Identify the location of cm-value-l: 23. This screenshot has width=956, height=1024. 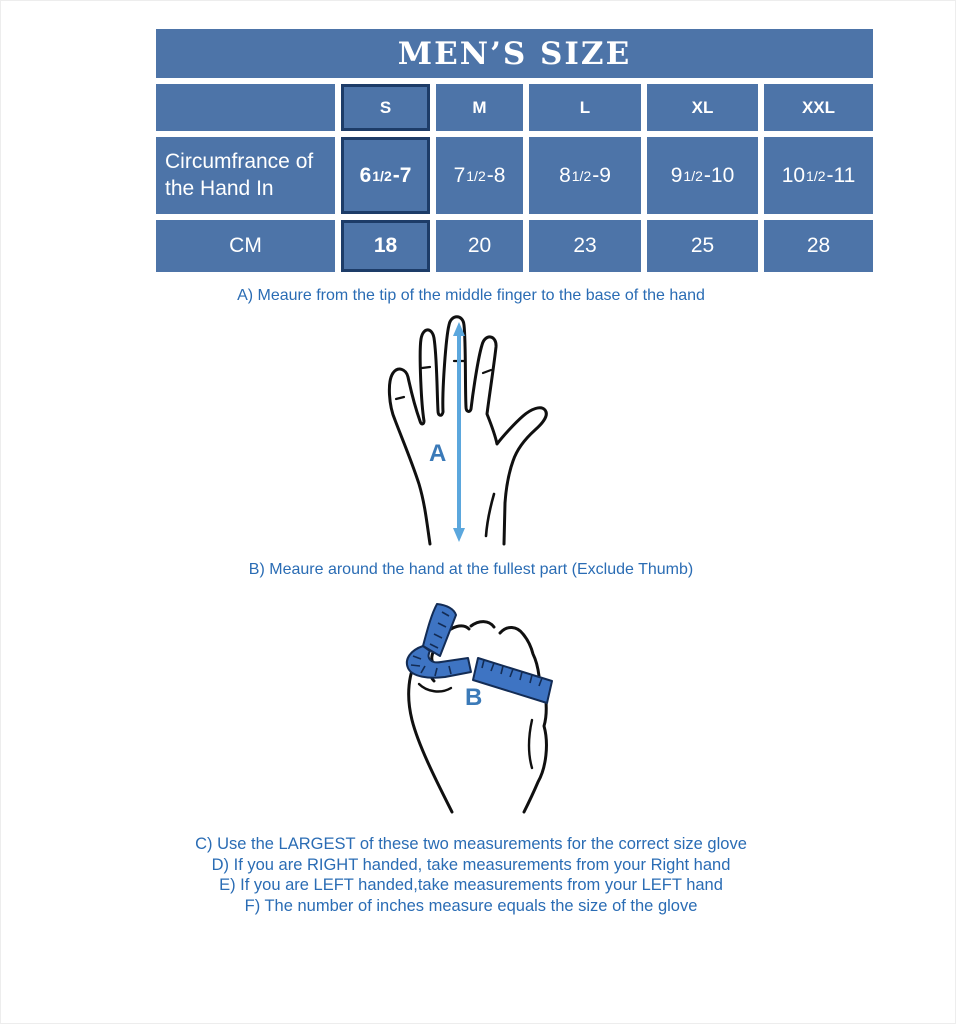
(585, 246).